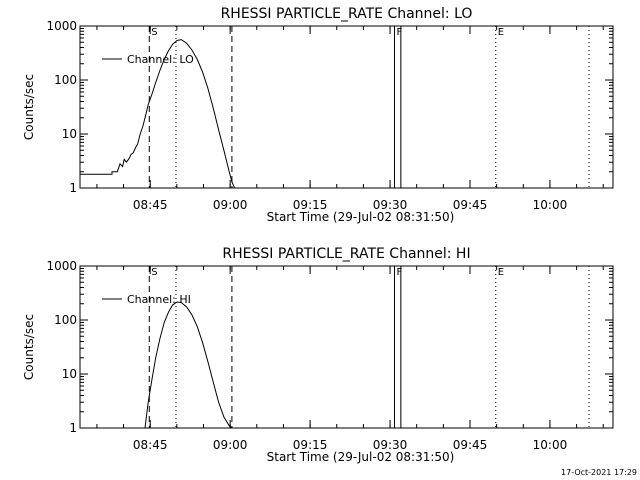  Describe the element at coordinates (160, 59) in the screenshot. I see `legend-label: Channel: LO` at that location.